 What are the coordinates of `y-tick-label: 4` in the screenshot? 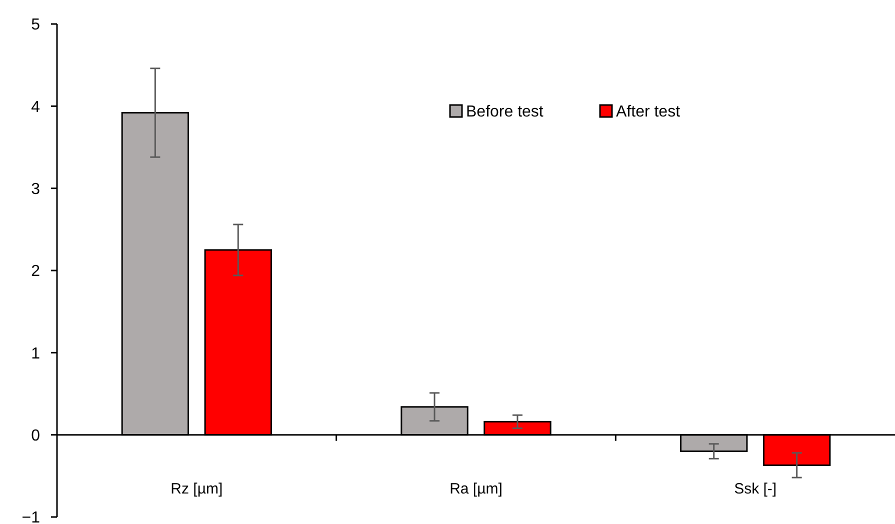 It's located at (35, 107).